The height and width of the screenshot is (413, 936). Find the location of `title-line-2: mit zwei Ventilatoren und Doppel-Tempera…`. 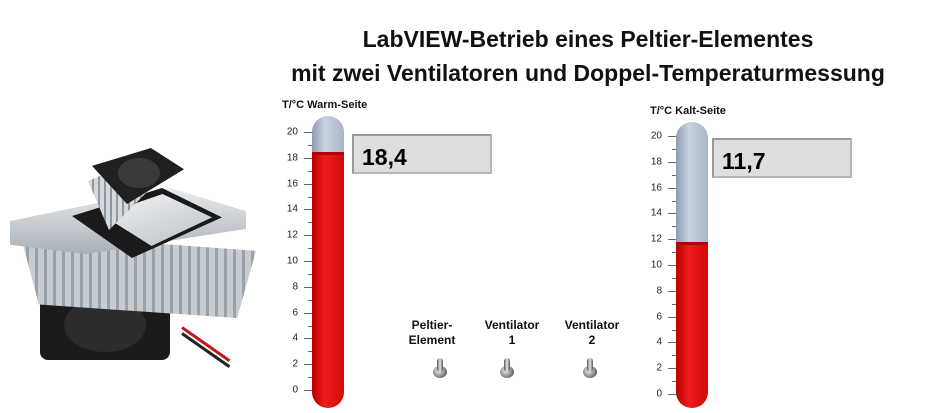

title-line-2: mit zwei Ventilatoren und Doppel-Tempera… is located at coordinates (588, 73).